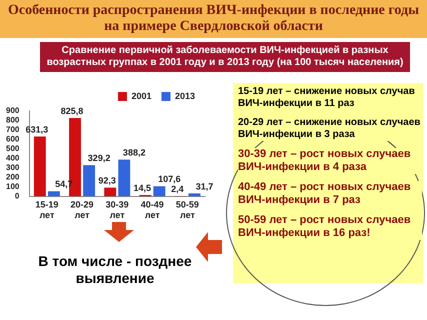 This screenshot has height=320, width=427. Describe the element at coordinates (13, 187) in the screenshot. I see `y-tick-label: 100` at that location.